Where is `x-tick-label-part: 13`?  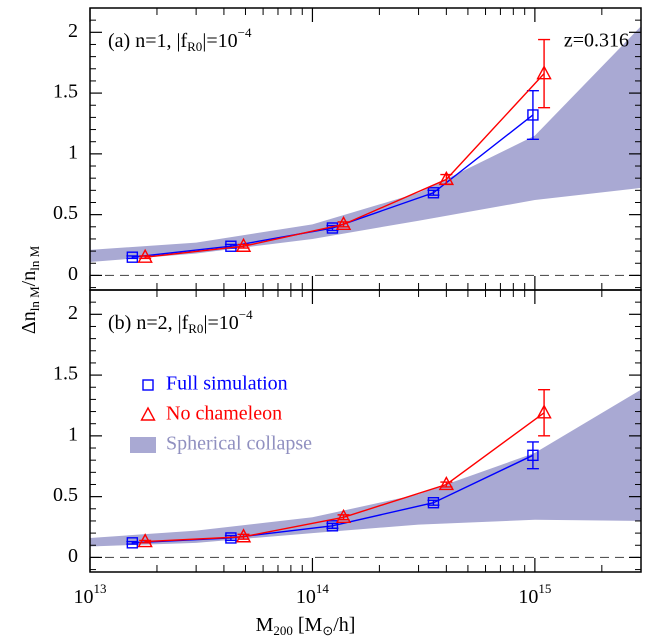
x-tick-label-part: 13 is located at coordinates (100, 588).